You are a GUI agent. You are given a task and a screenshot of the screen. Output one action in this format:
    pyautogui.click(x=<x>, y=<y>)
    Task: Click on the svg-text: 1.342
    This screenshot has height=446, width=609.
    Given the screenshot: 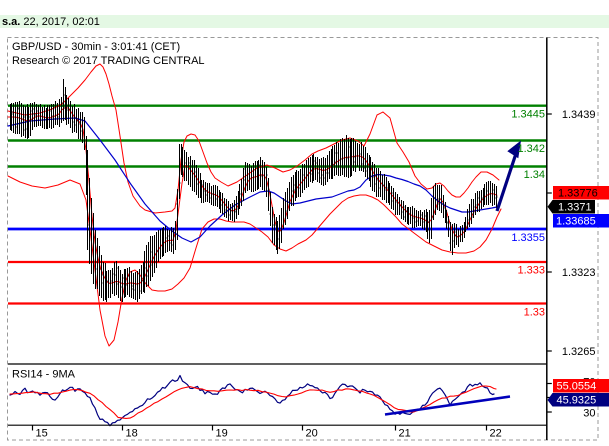 What is the action you would take?
    pyautogui.click(x=531, y=149)
    